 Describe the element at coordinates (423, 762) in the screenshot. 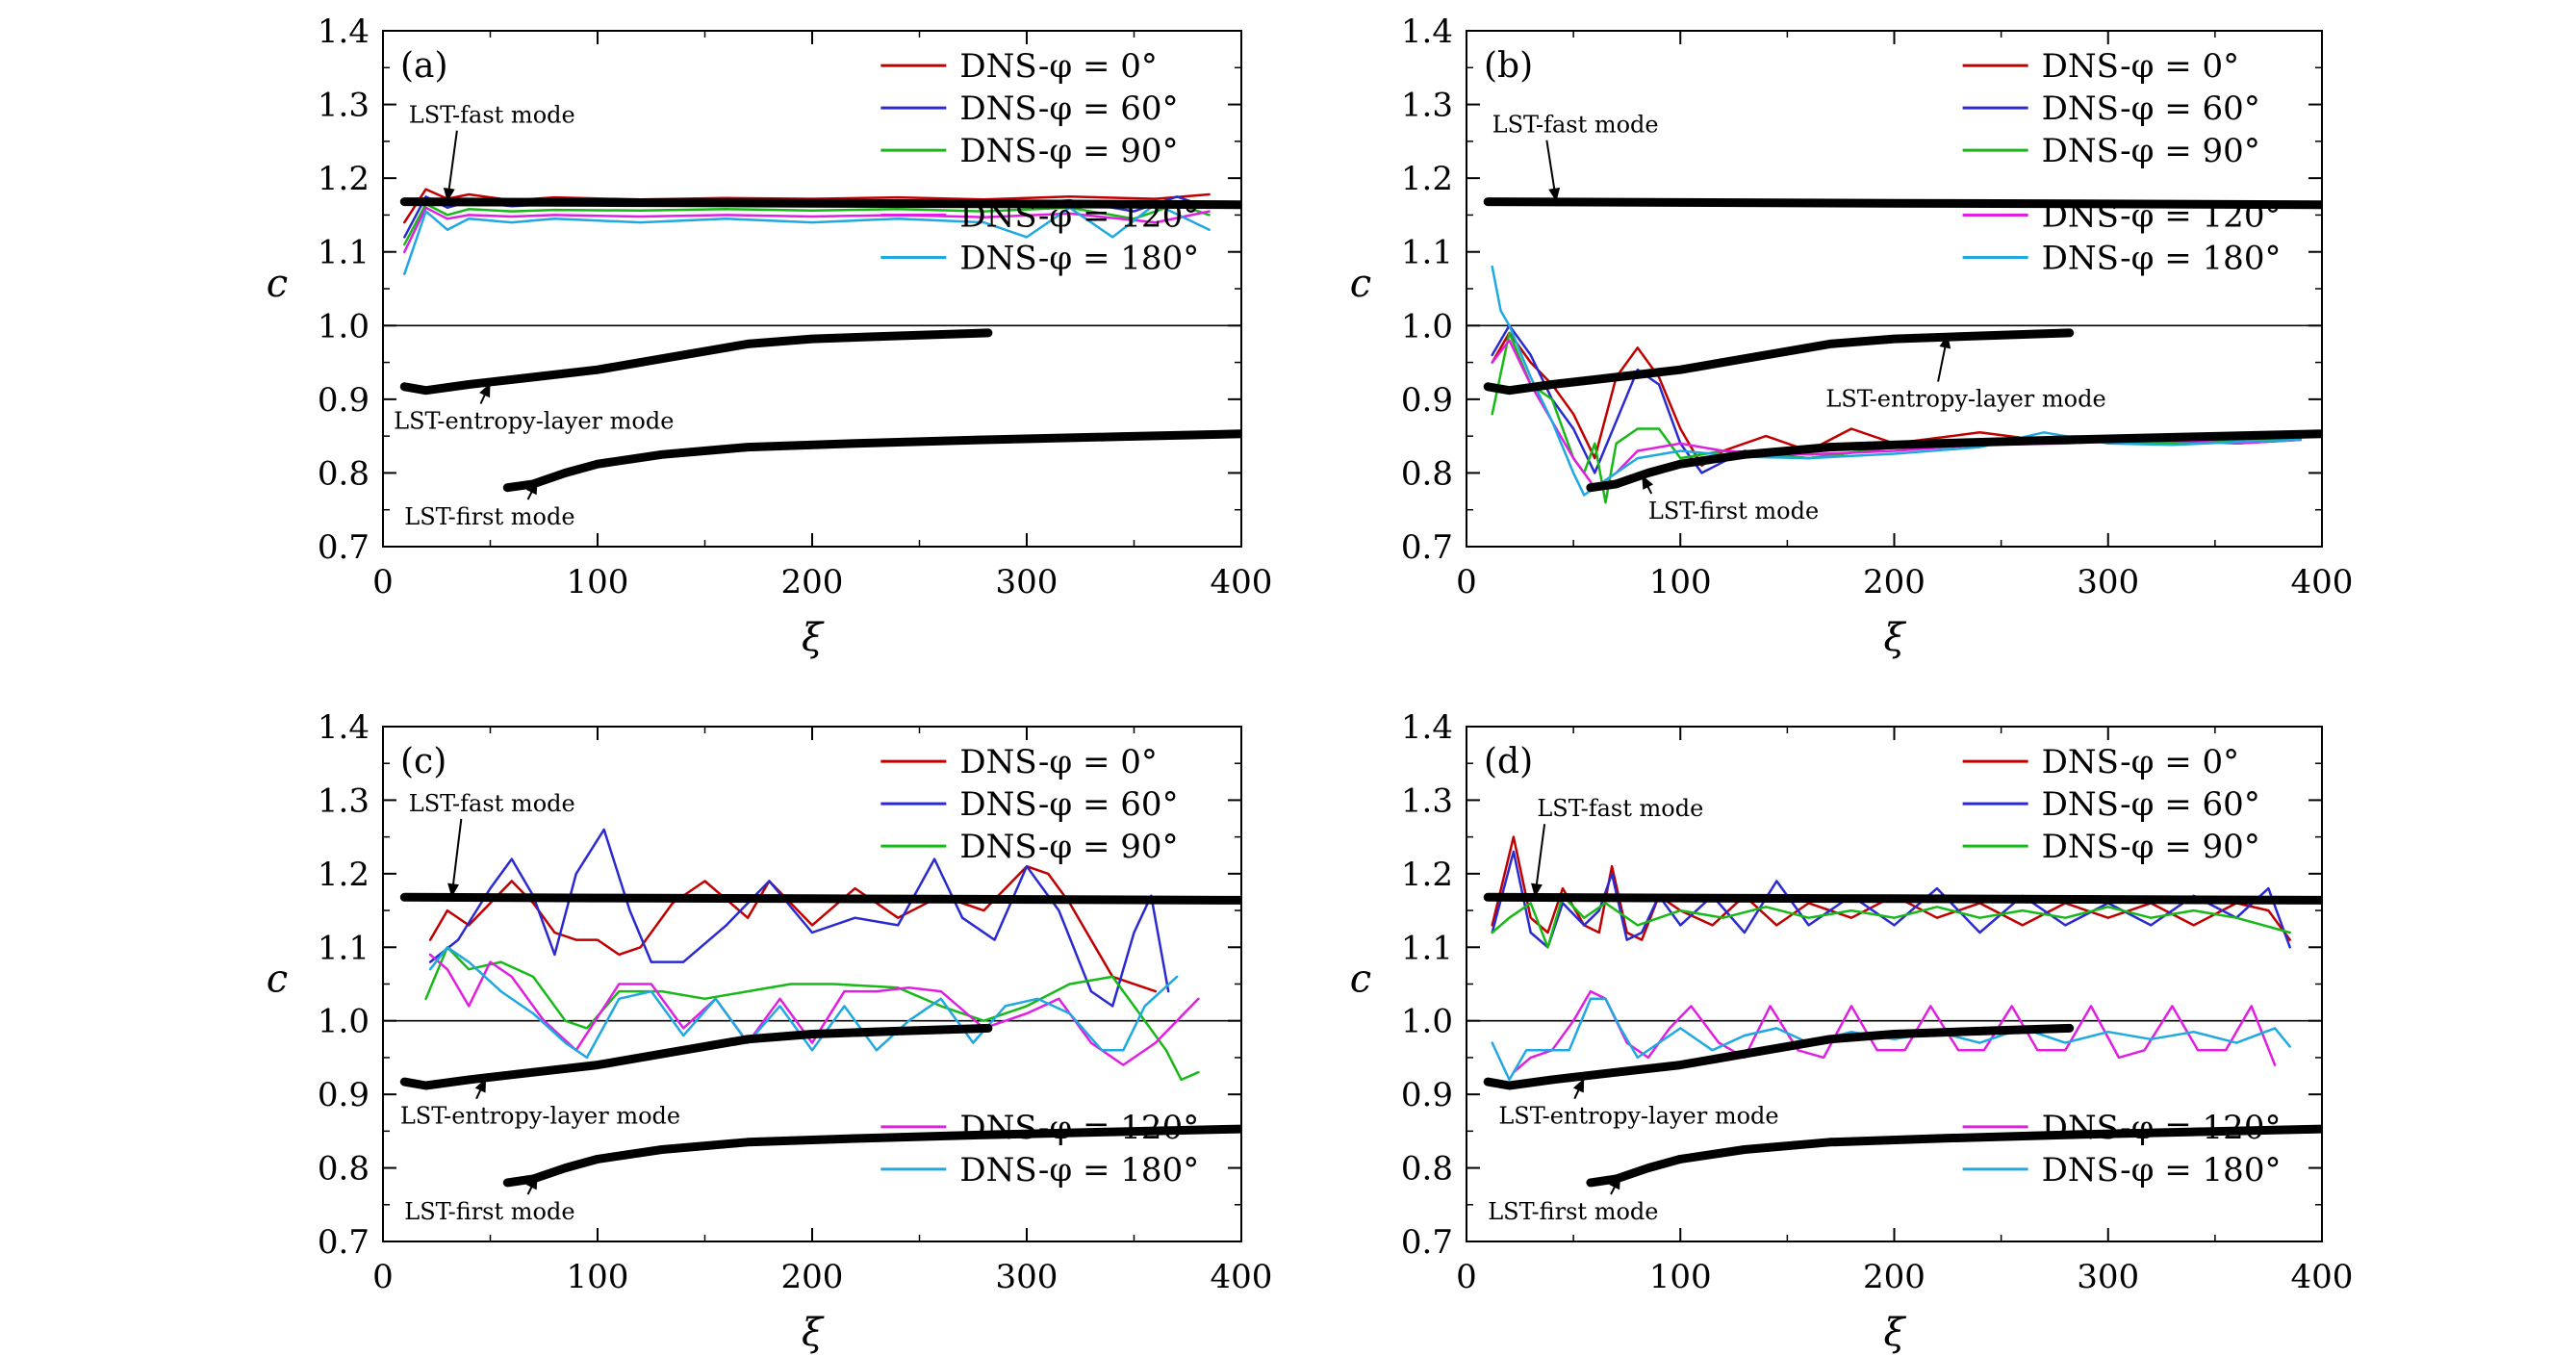

I see `panel-label: (c)` at that location.